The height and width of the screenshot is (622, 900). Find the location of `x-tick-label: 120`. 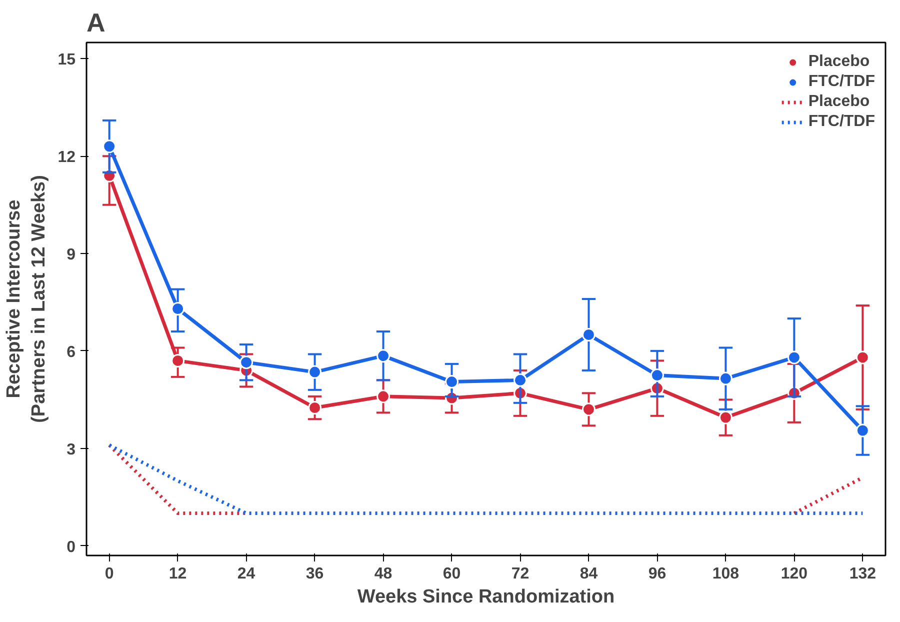

x-tick-label: 120 is located at coordinates (794, 574).